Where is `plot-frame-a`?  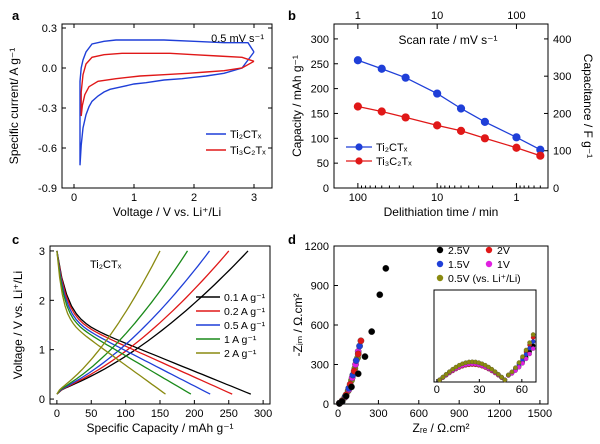 plot-frame-a is located at coordinates (167, 106).